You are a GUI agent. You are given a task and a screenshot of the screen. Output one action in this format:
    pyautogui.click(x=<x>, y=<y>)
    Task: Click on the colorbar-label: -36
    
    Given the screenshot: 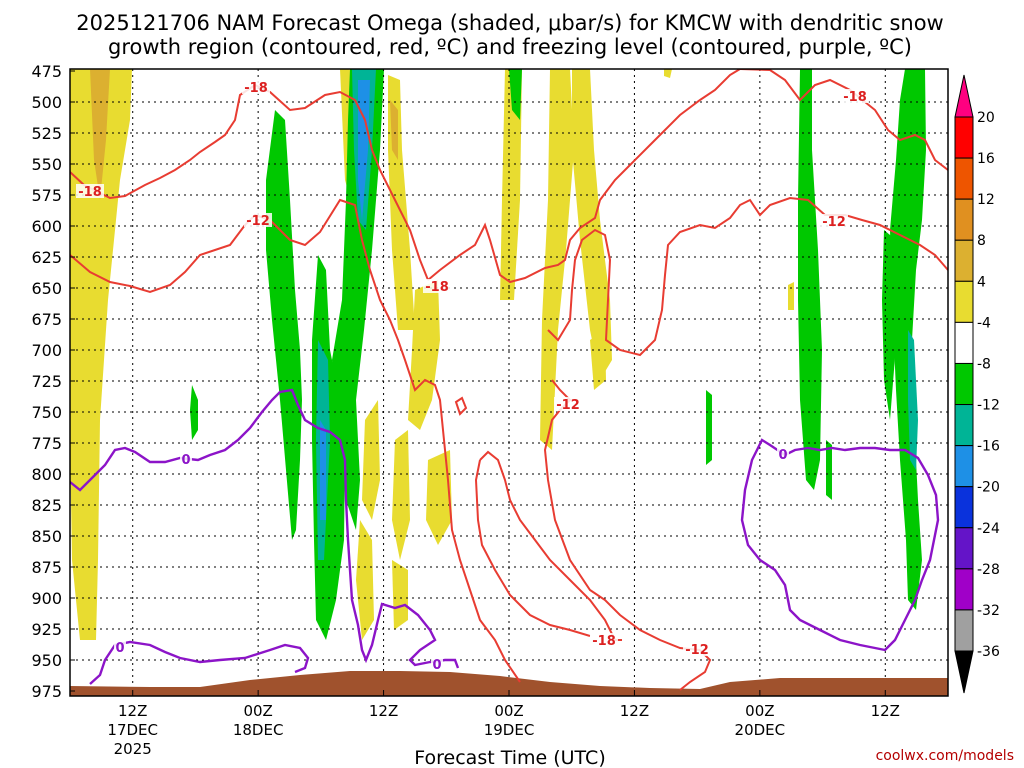 What is the action you would take?
    pyautogui.click(x=988, y=652)
    